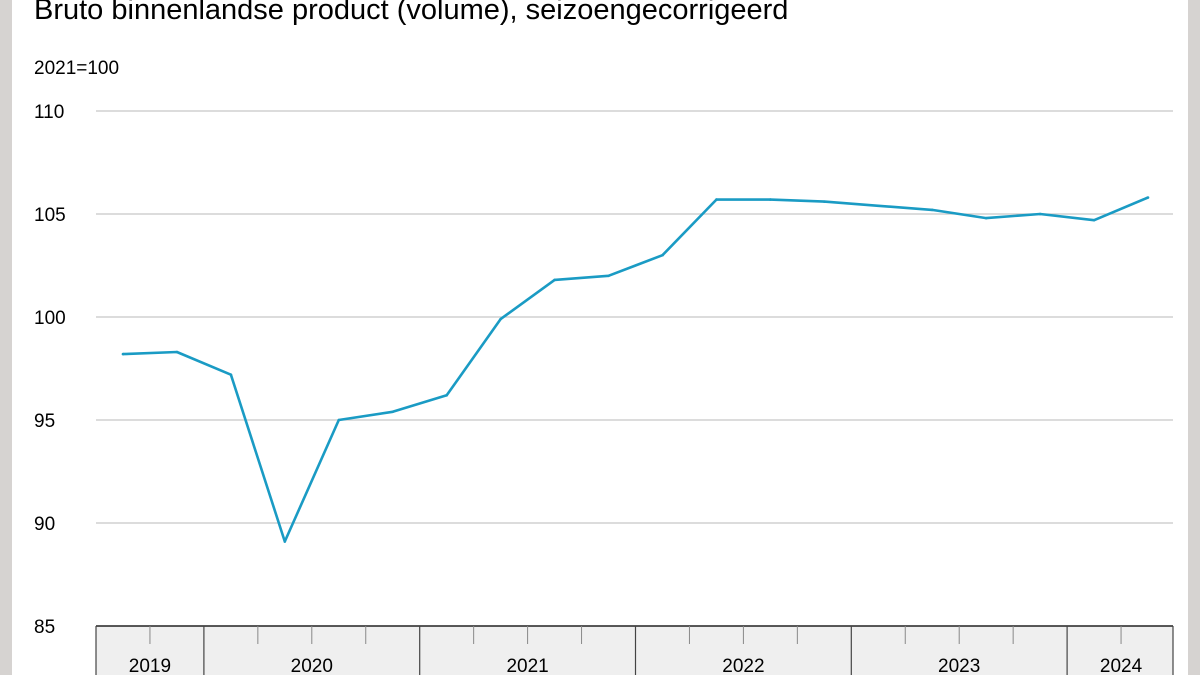  What do you see at coordinates (150, 665) in the screenshot?
I see `x-tick-label: 2019` at bounding box center [150, 665].